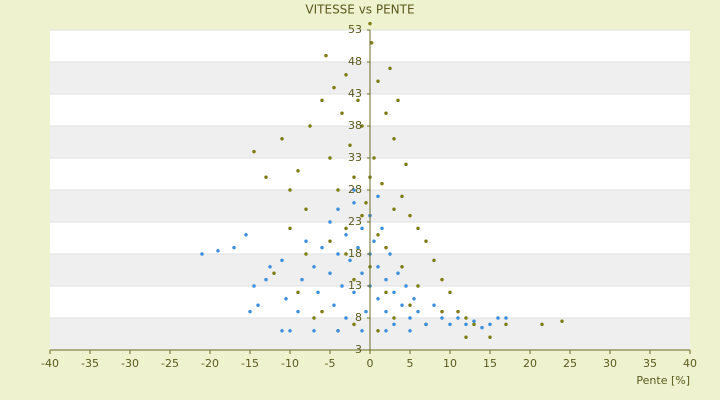 This screenshot has height=400, width=720. What do you see at coordinates (358, 317) in the screenshot?
I see `y-tick-label: 8` at bounding box center [358, 317].